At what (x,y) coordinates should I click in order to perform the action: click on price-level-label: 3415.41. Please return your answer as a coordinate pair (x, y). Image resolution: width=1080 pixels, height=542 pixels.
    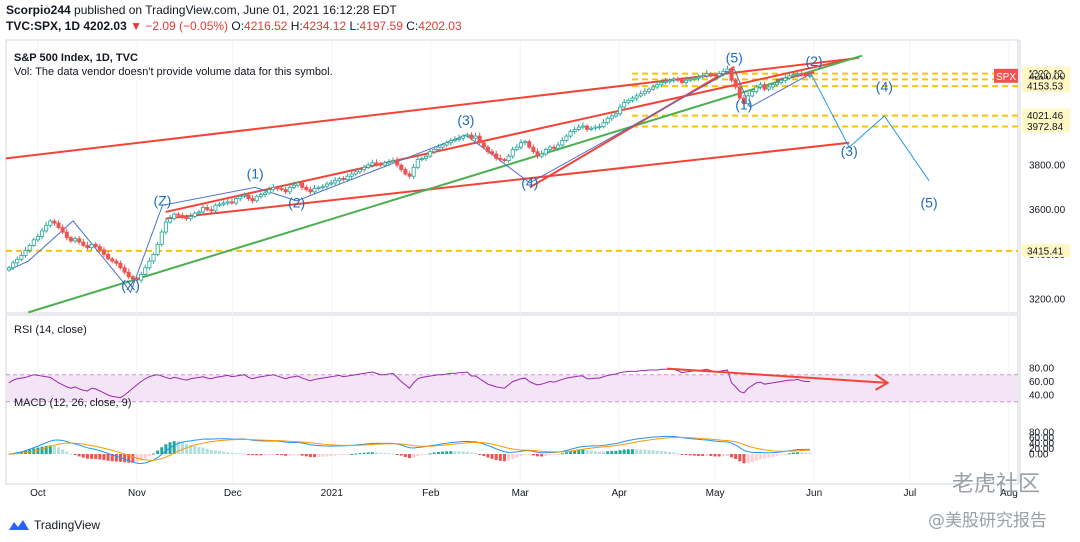
    Looking at the image, I should click on (1045, 251).